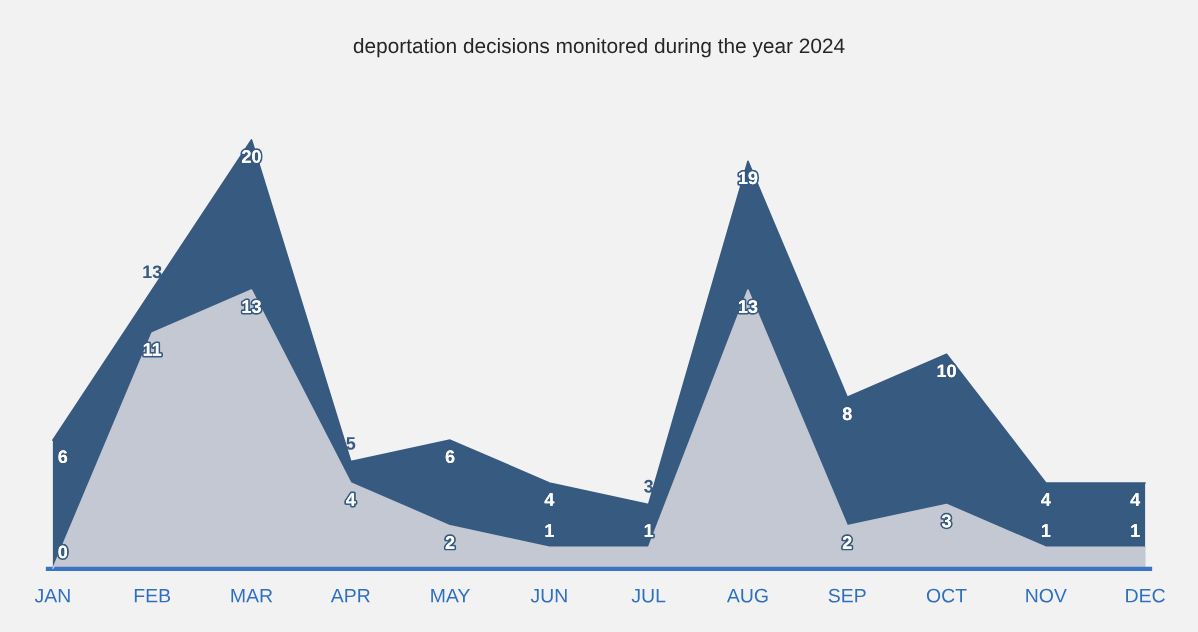 This screenshot has height=632, width=1198. I want to click on data-label: 11, so click(152, 349).